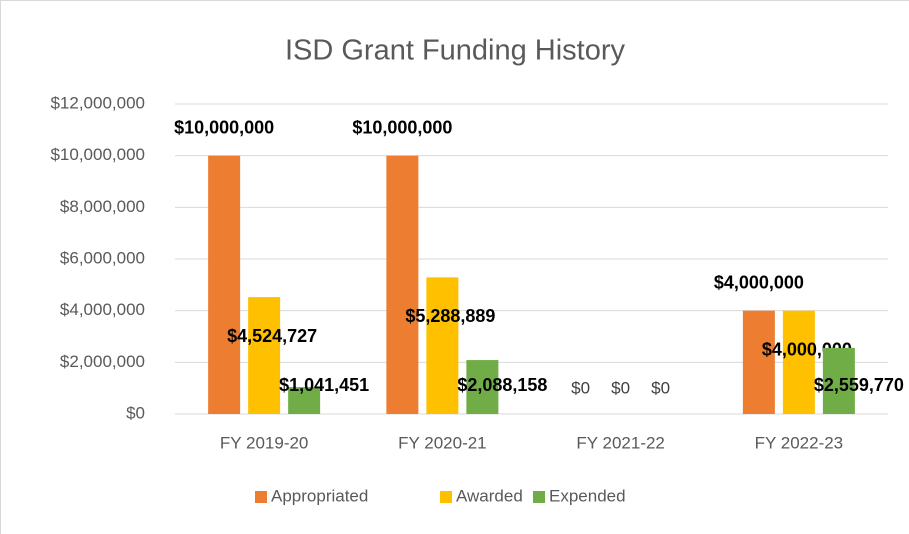 The width and height of the screenshot is (909, 534). I want to click on legend-label: Appropriated, so click(319, 495).